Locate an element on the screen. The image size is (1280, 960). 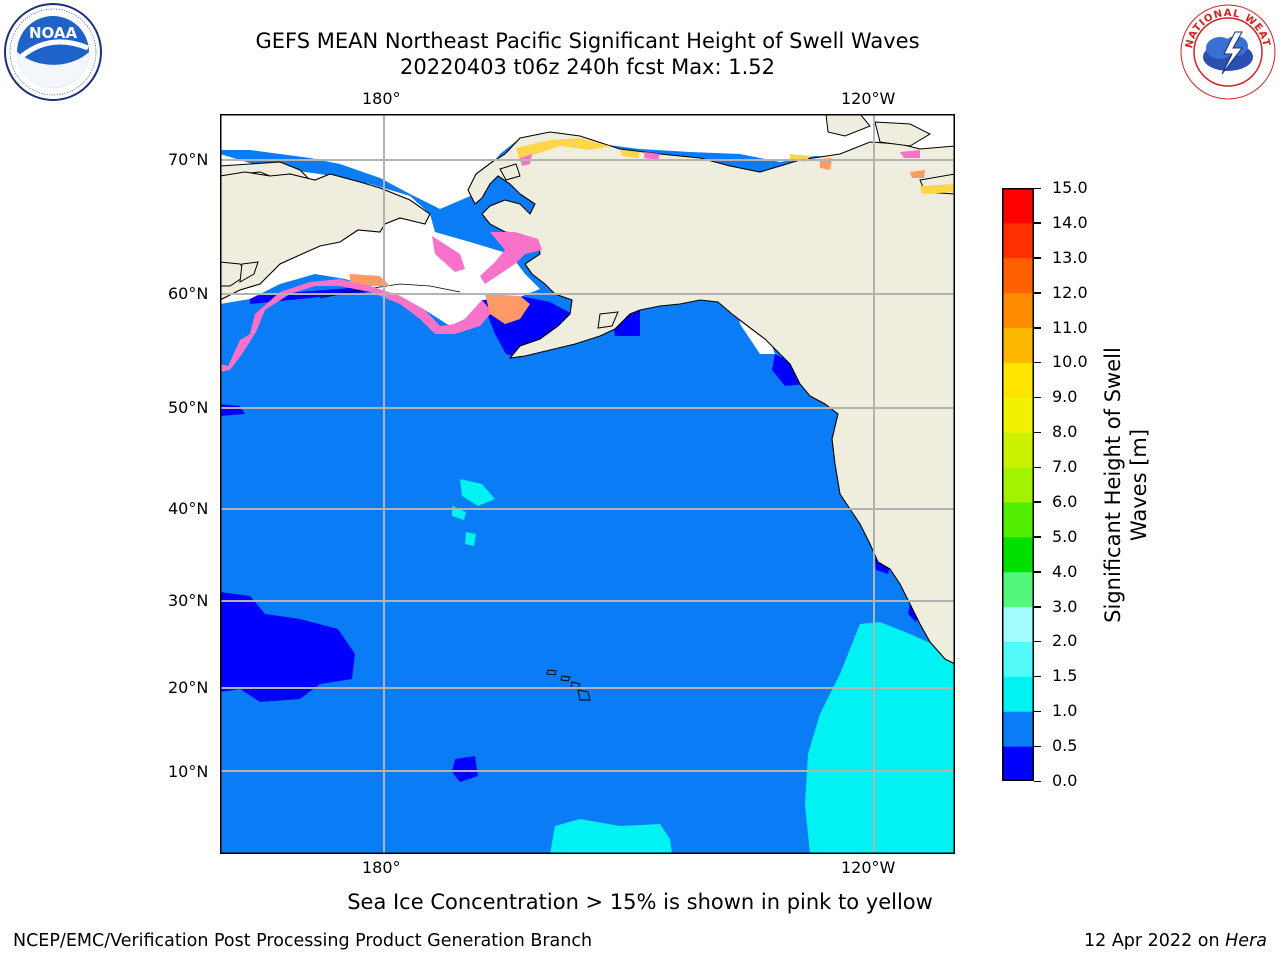
noaa-logo: NOAA is located at coordinates (53, 52).